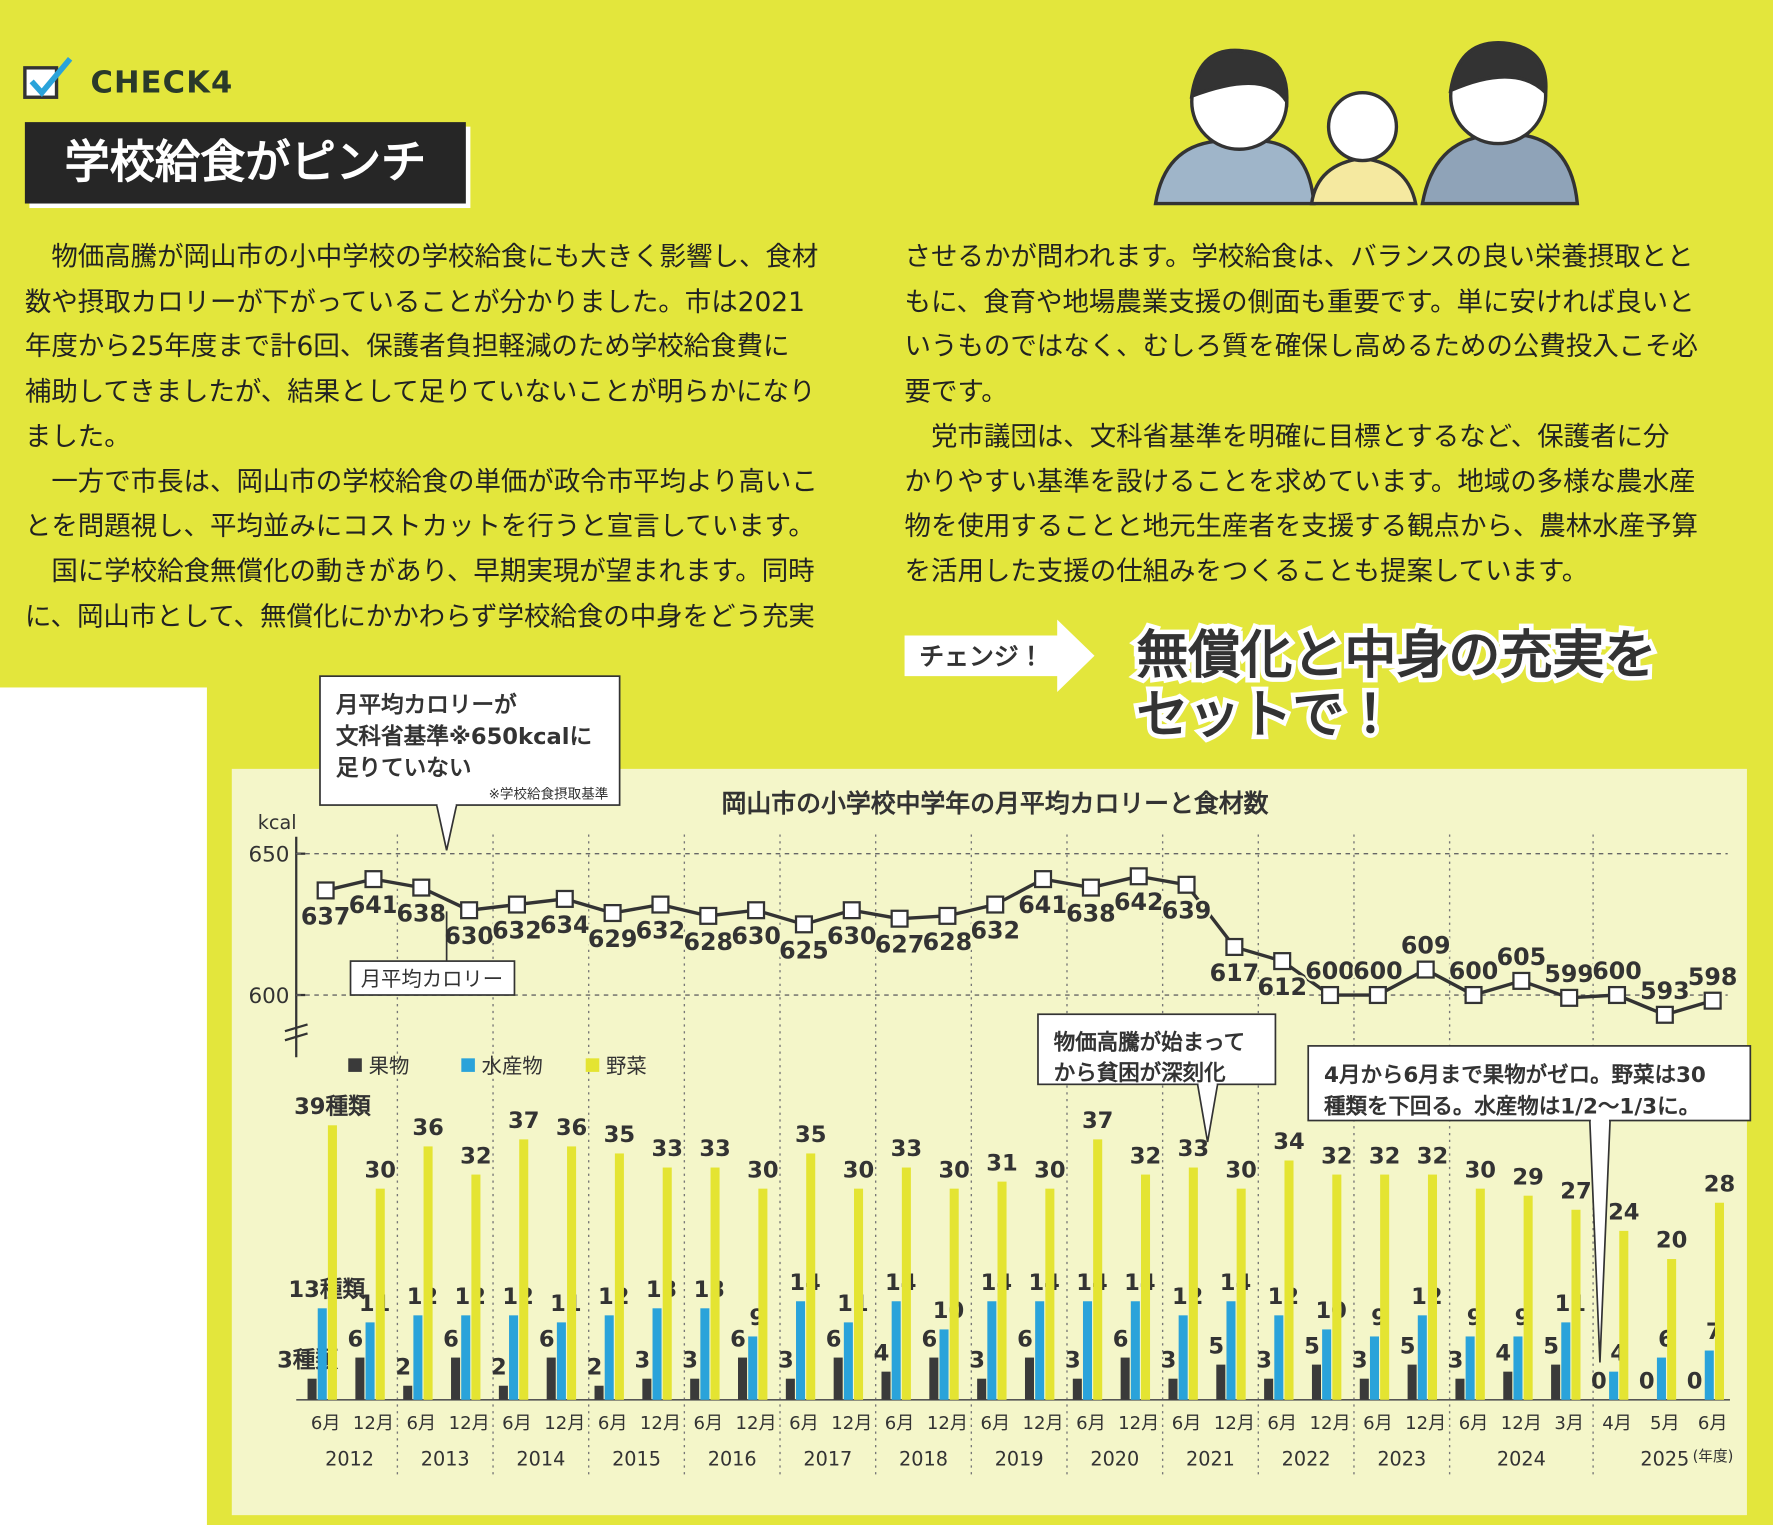 This screenshot has width=1773, height=1525. Describe the element at coordinates (326, 916) in the screenshot. I see `calorie-label: 637` at that location.